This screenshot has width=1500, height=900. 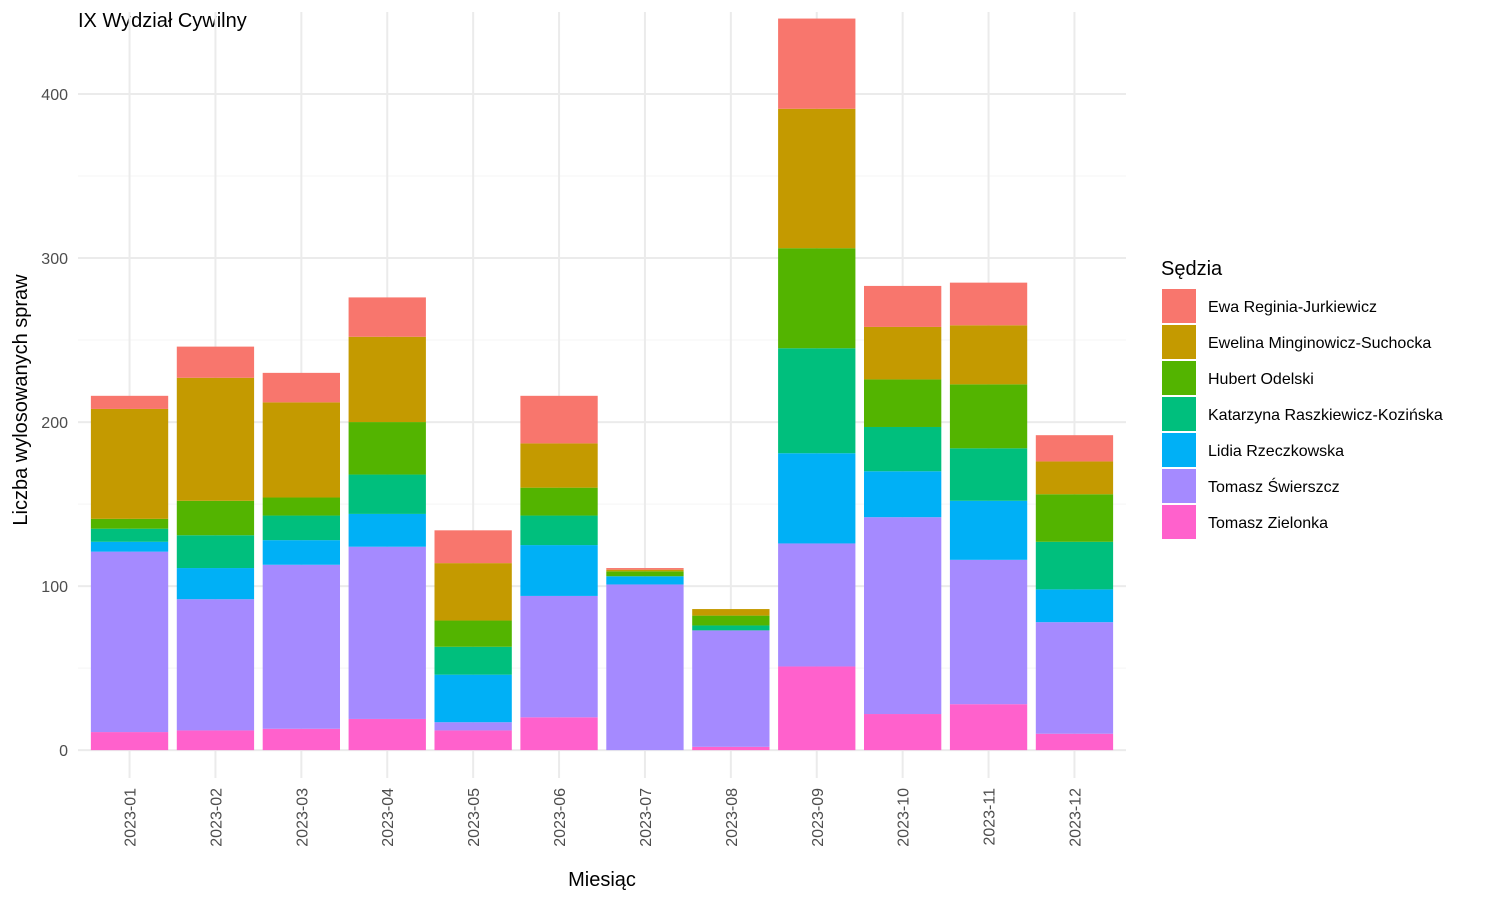 What do you see at coordinates (1075, 817) in the screenshot?
I see `x-tick-label: 2023-12` at bounding box center [1075, 817].